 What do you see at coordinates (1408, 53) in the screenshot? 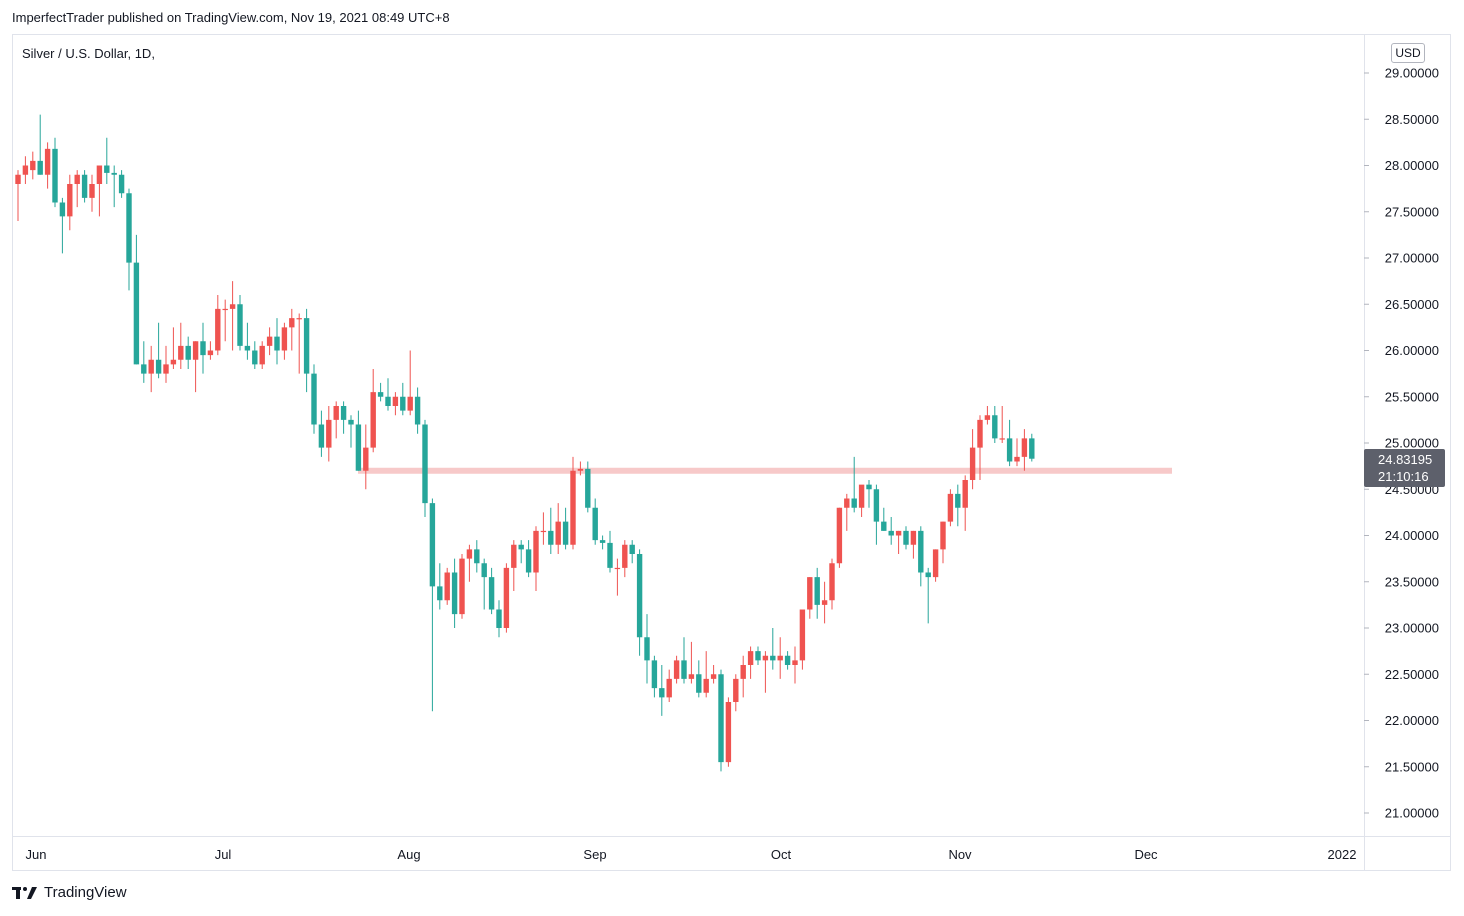
I see `currency-selector: USD` at bounding box center [1408, 53].